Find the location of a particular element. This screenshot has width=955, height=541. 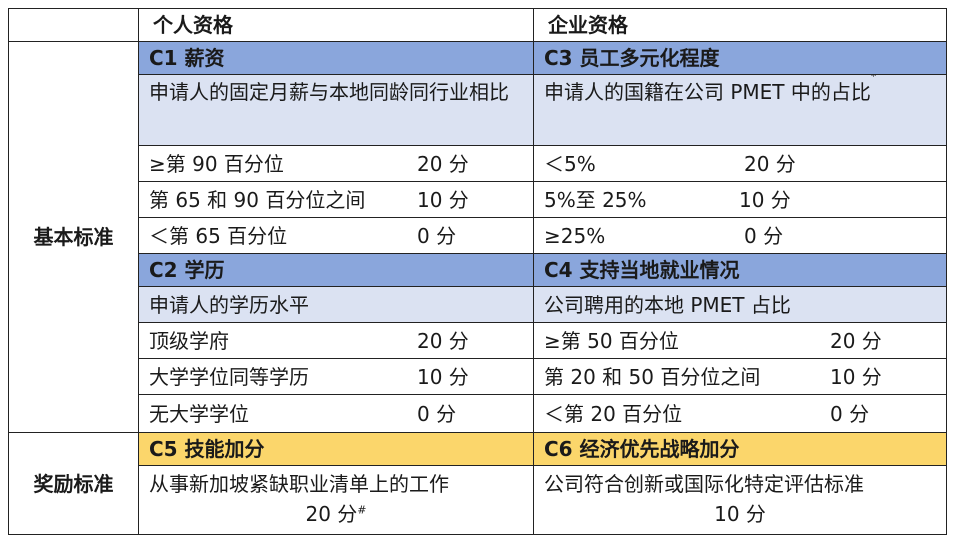

c1-row-label: 第 65 和 90 百分位之间 is located at coordinates (257, 199).